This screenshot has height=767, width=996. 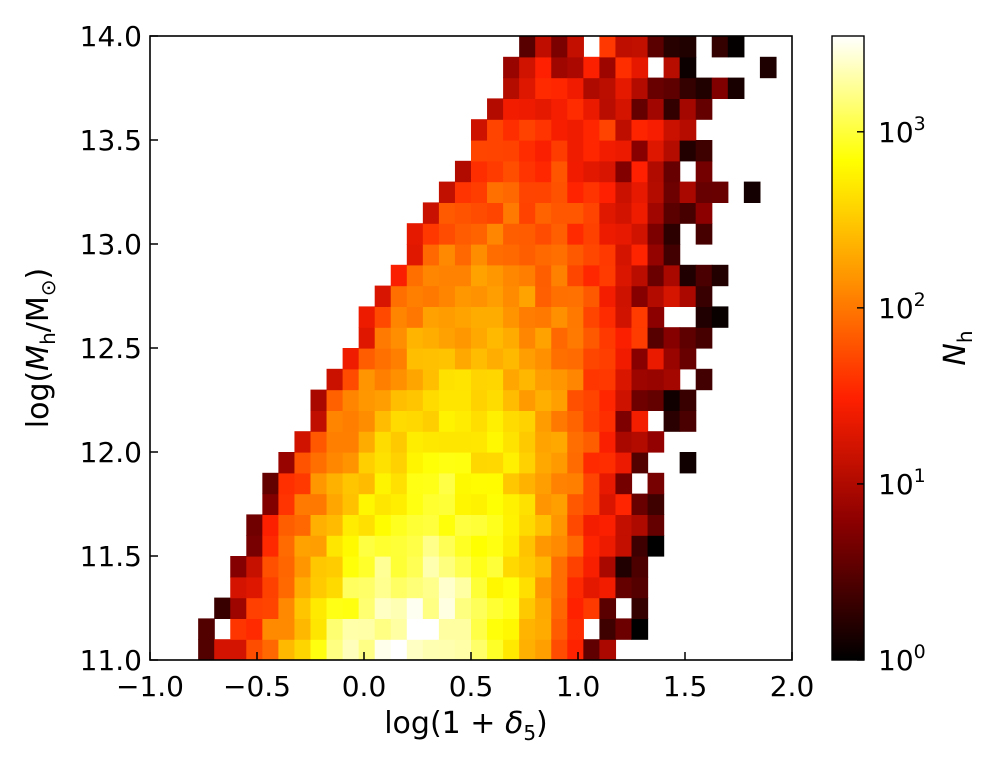 I want to click on x-axis-label: log(1 + δ5), so click(x=466, y=725).